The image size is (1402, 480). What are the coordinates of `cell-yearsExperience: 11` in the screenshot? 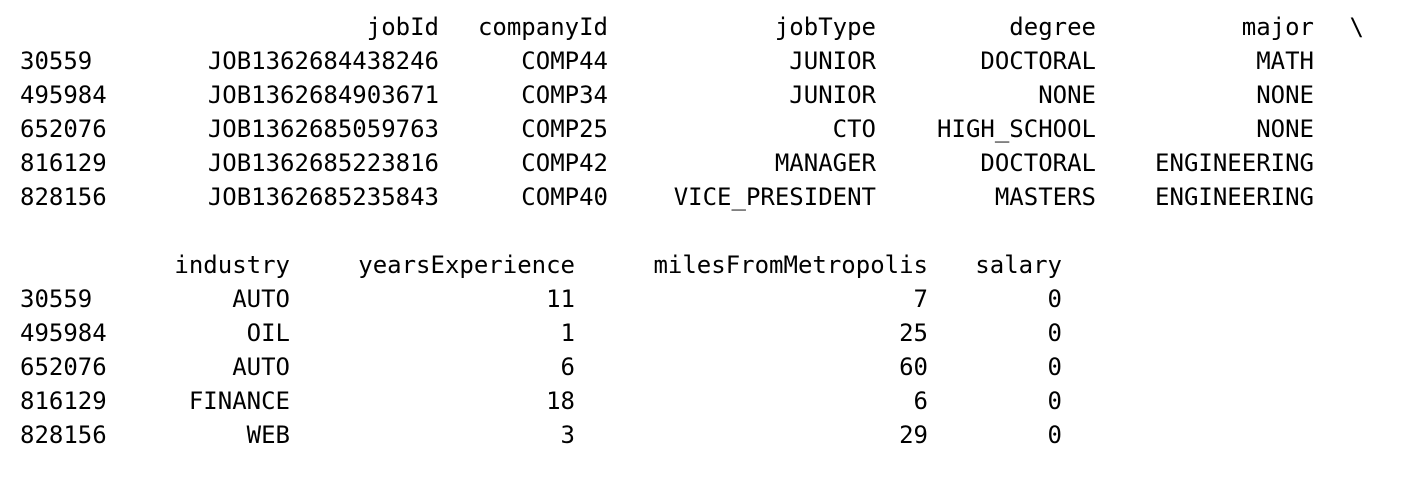 It's located at (560, 299).